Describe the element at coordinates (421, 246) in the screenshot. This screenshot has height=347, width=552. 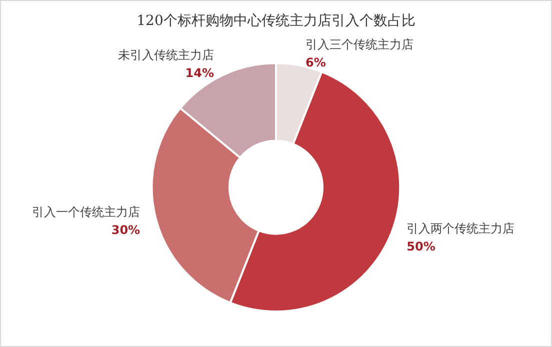
I see `data-label: 50%` at that location.